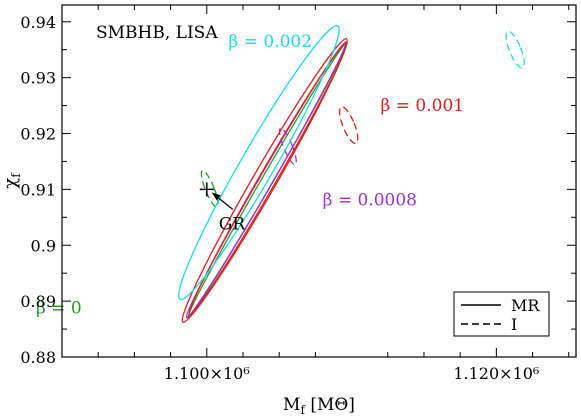  I want to click on y-tick-label: 0.92, so click(38, 134).